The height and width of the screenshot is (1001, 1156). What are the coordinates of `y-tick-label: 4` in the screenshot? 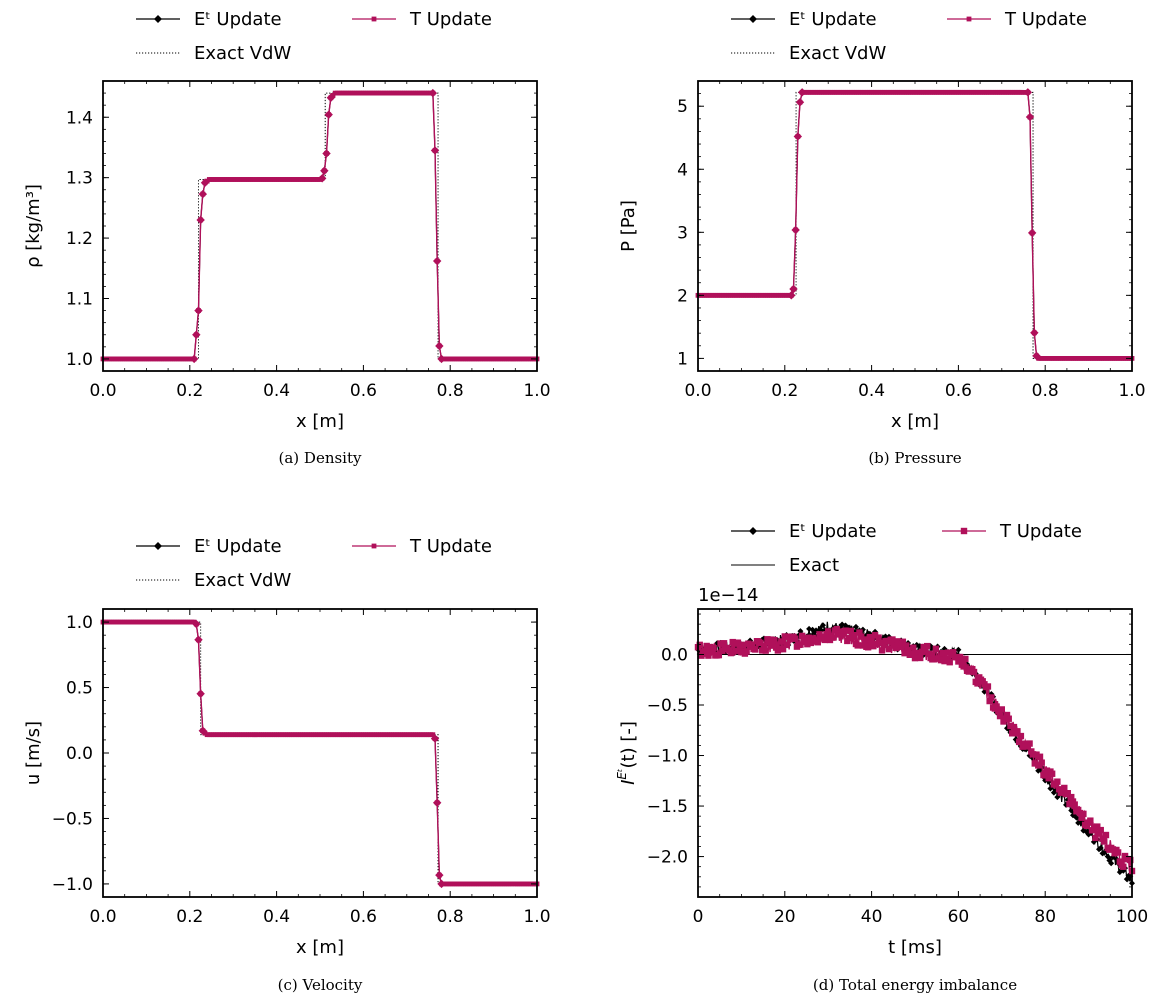 It's located at (682, 170).